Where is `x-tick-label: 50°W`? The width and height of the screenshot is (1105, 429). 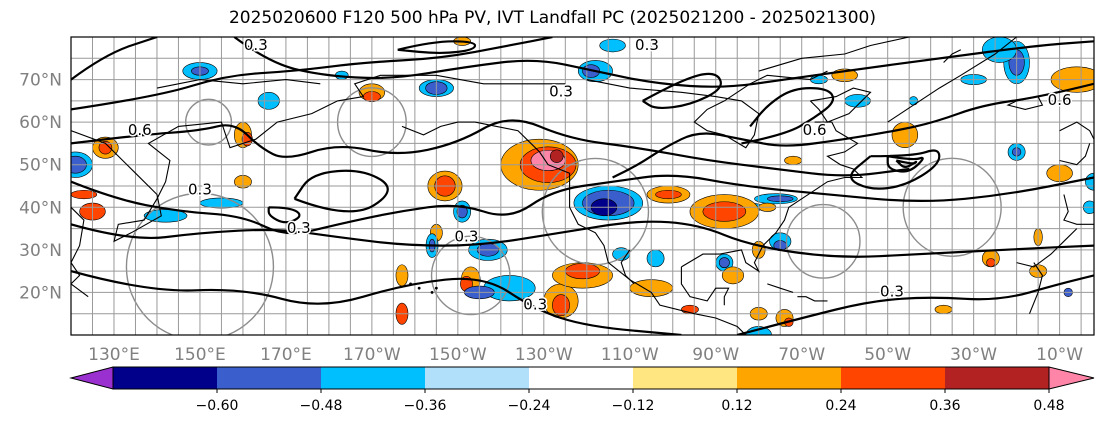 x-tick-label: 50°W is located at coordinates (887, 355).